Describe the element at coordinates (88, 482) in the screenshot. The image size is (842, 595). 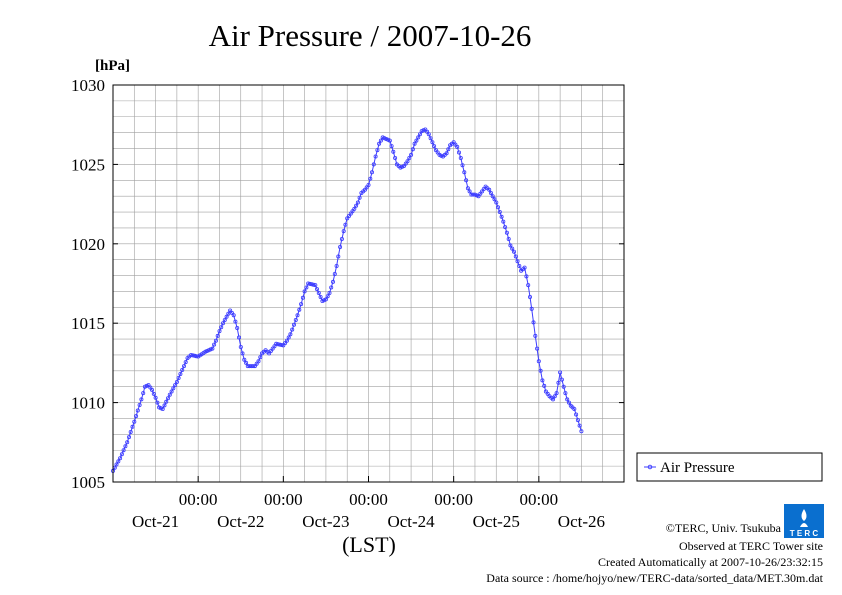
I see `y-tick-label: 1005` at that location.